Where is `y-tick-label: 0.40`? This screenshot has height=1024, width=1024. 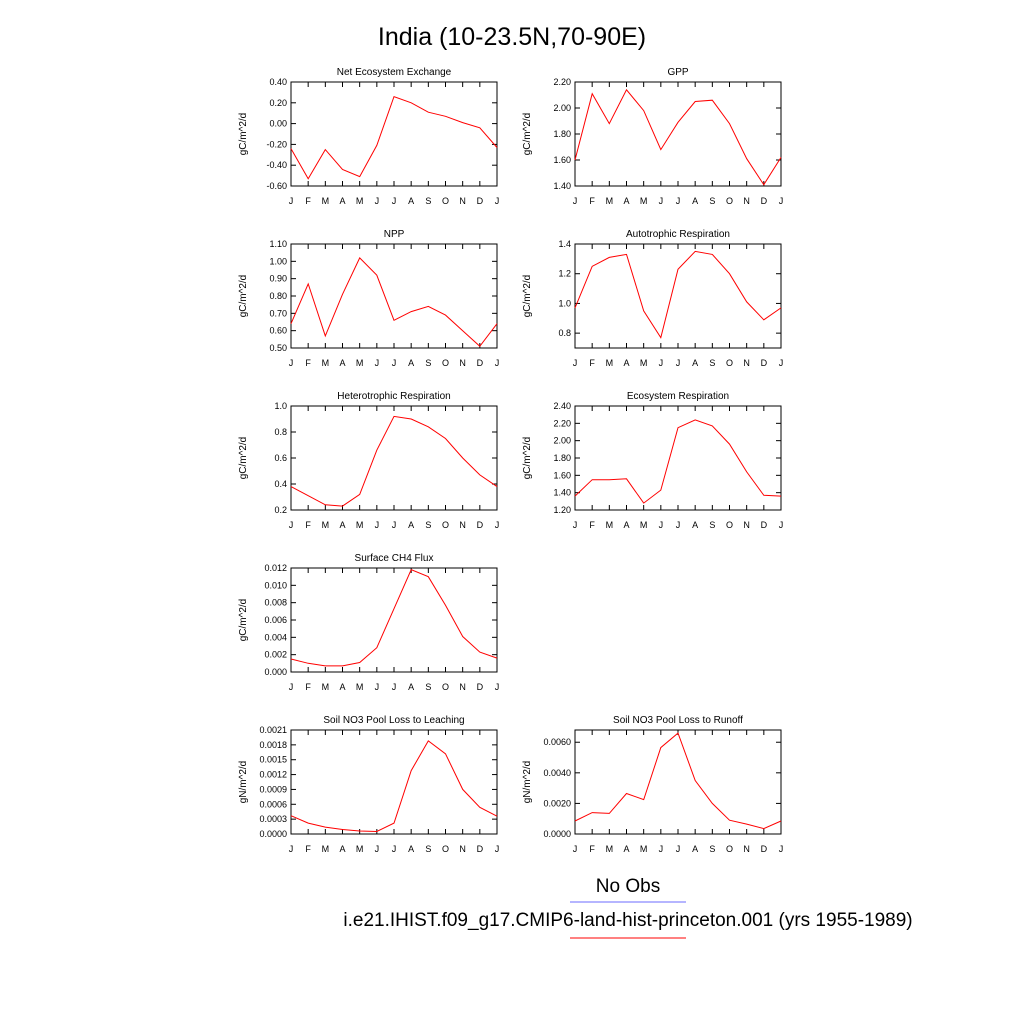 y-tick-label: 0.40 is located at coordinates (278, 82).